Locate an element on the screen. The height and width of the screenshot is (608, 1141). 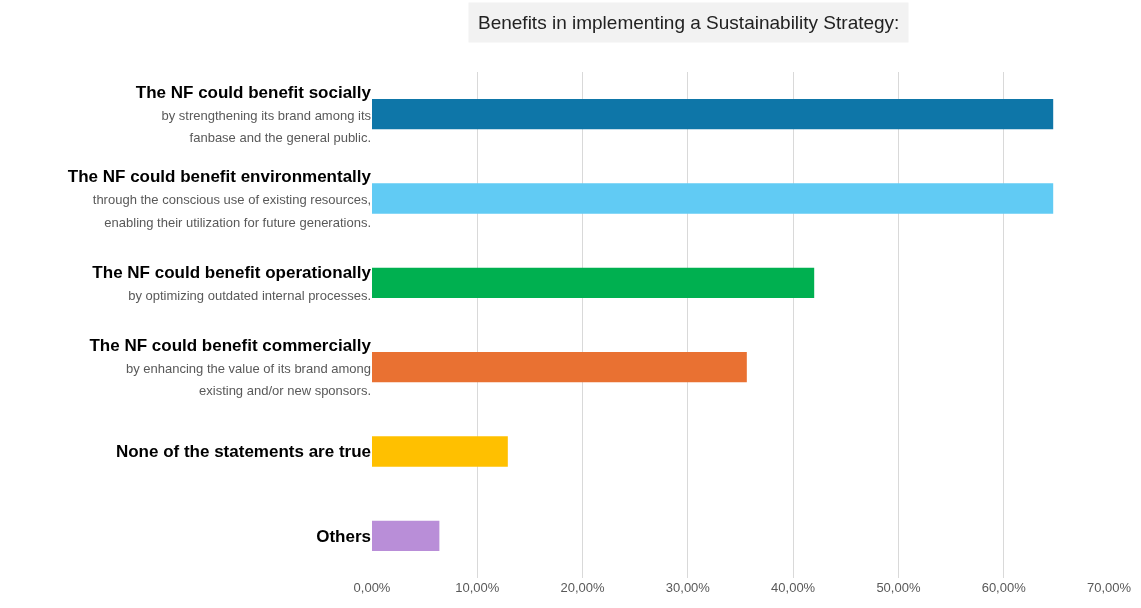
y-tick-label: None of the statements are true is located at coordinates (243, 452).